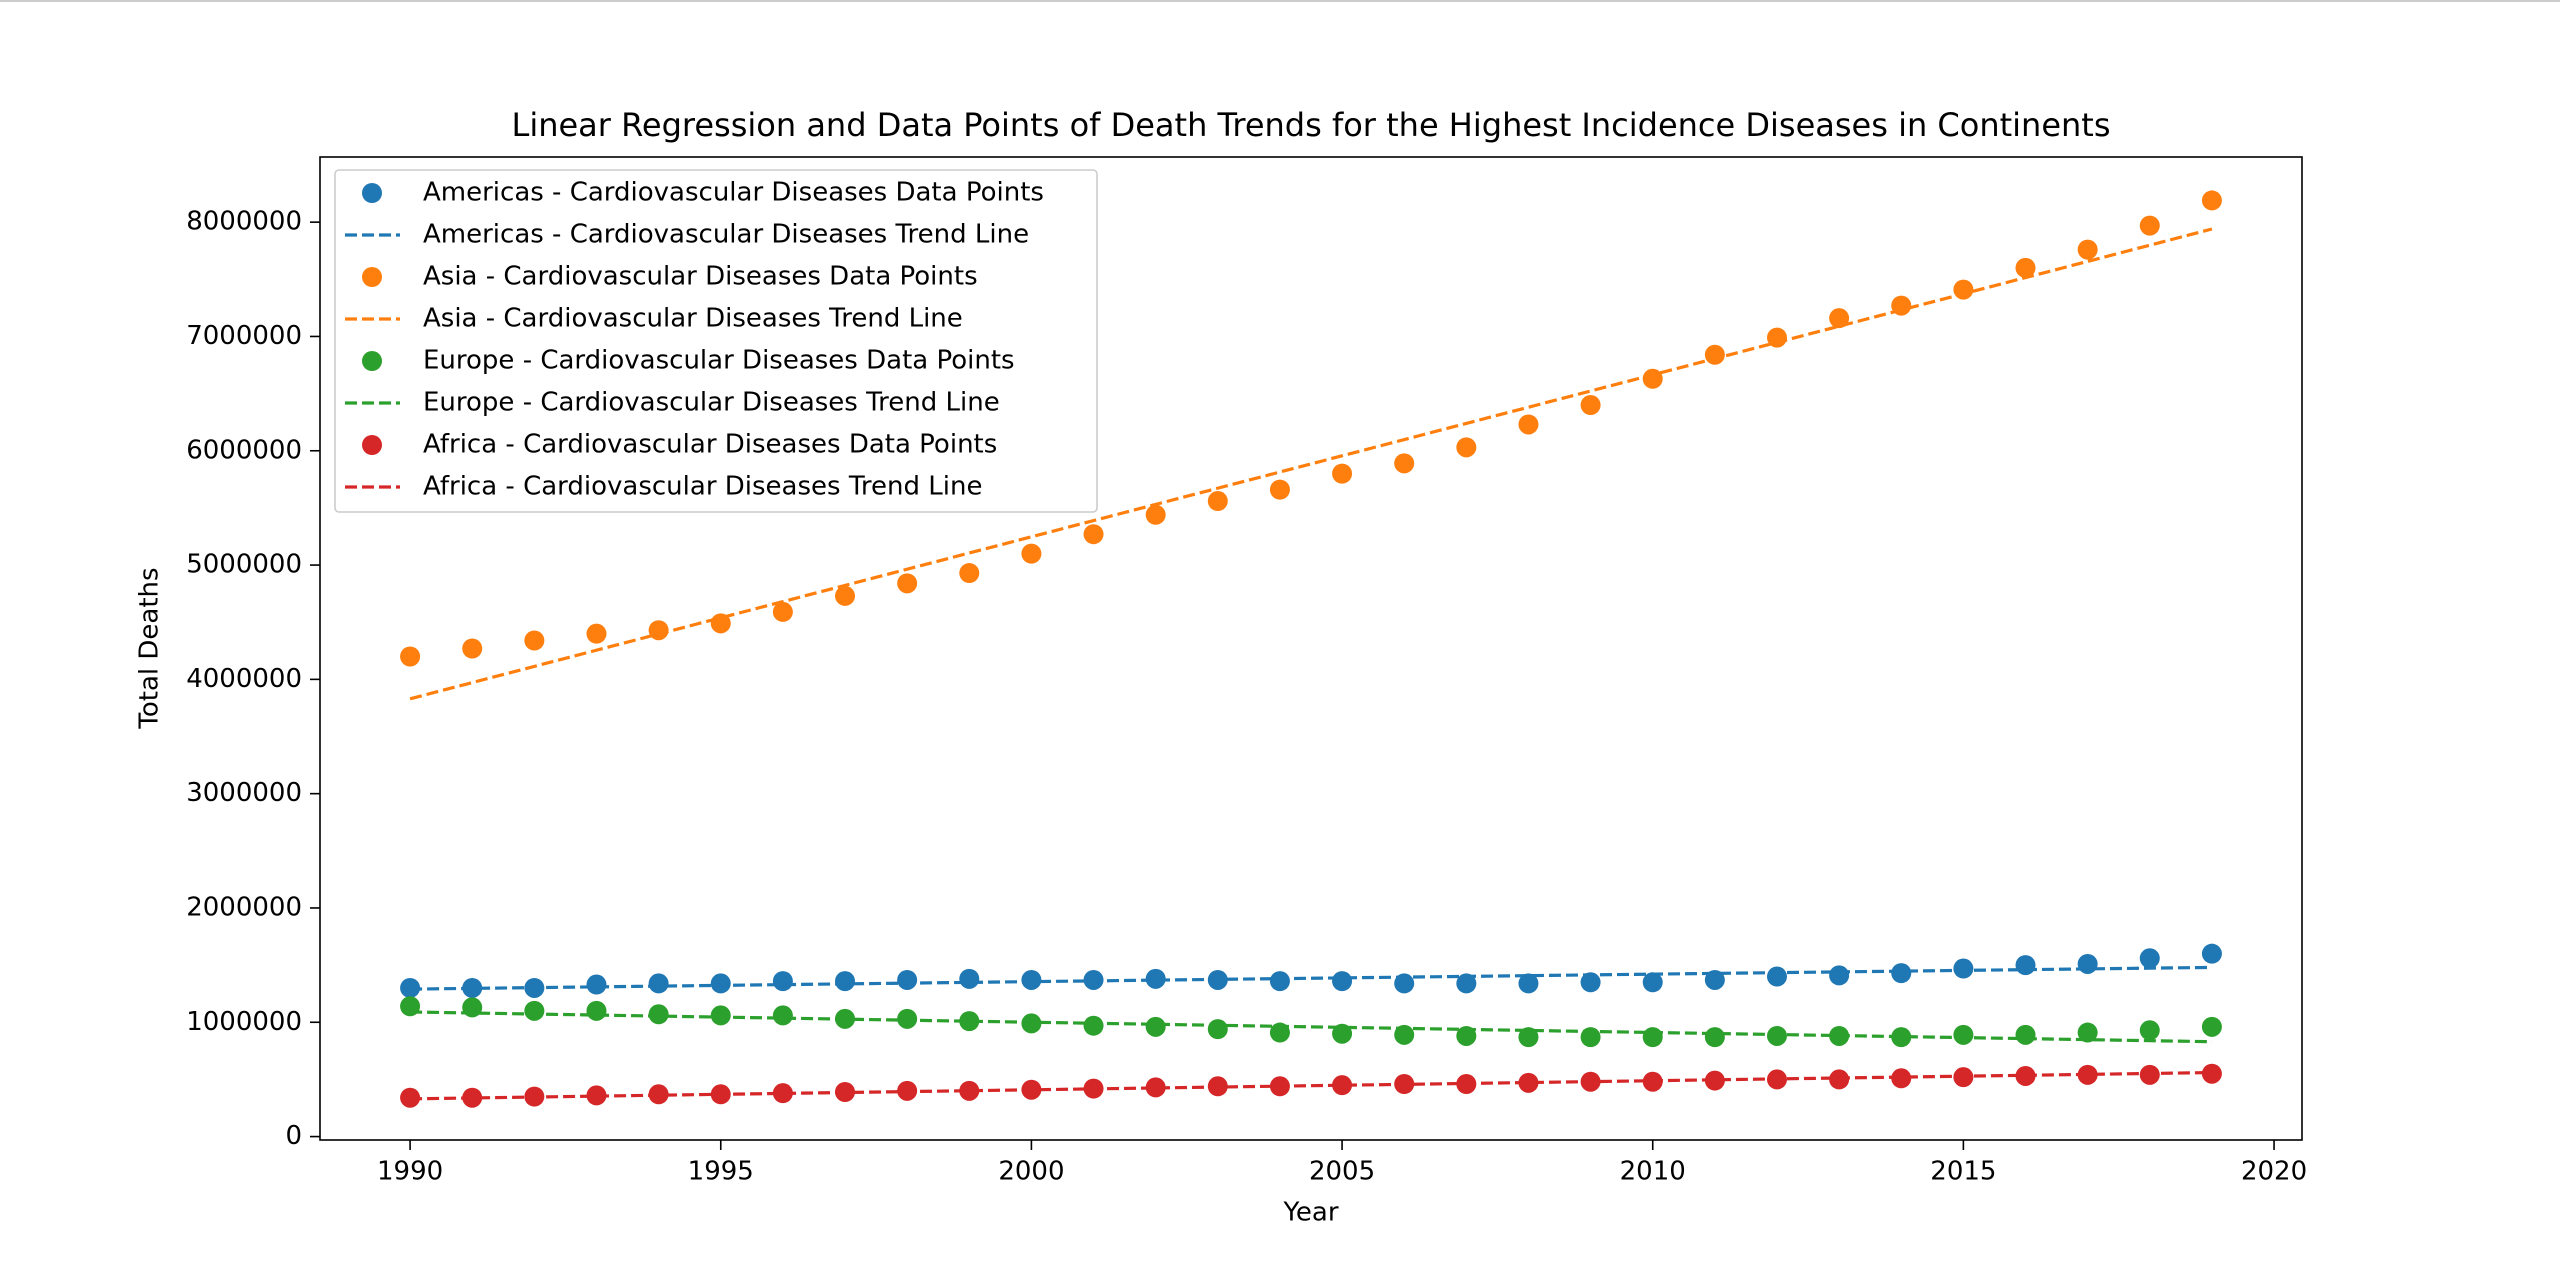 Image resolution: width=2560 pixels, height=1282 pixels. What do you see at coordinates (410, 1172) in the screenshot?
I see `x-tick-label: 1990` at bounding box center [410, 1172].